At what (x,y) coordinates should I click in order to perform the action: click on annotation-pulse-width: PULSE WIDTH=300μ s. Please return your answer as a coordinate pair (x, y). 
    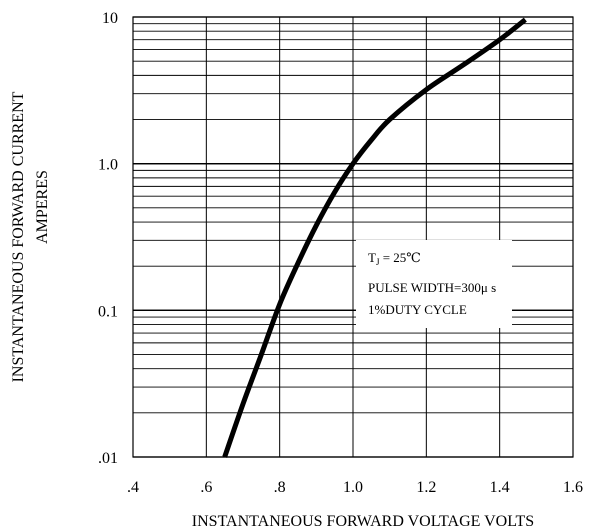
    Looking at the image, I should click on (432, 287).